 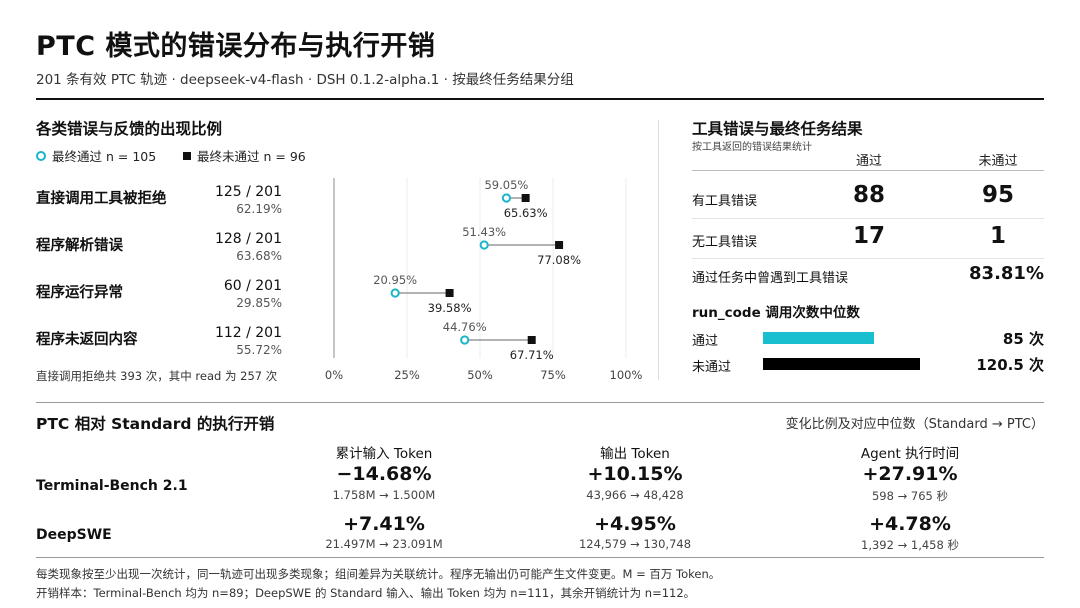 I want to click on category-label: 程序解析错误, so click(x=79, y=246).